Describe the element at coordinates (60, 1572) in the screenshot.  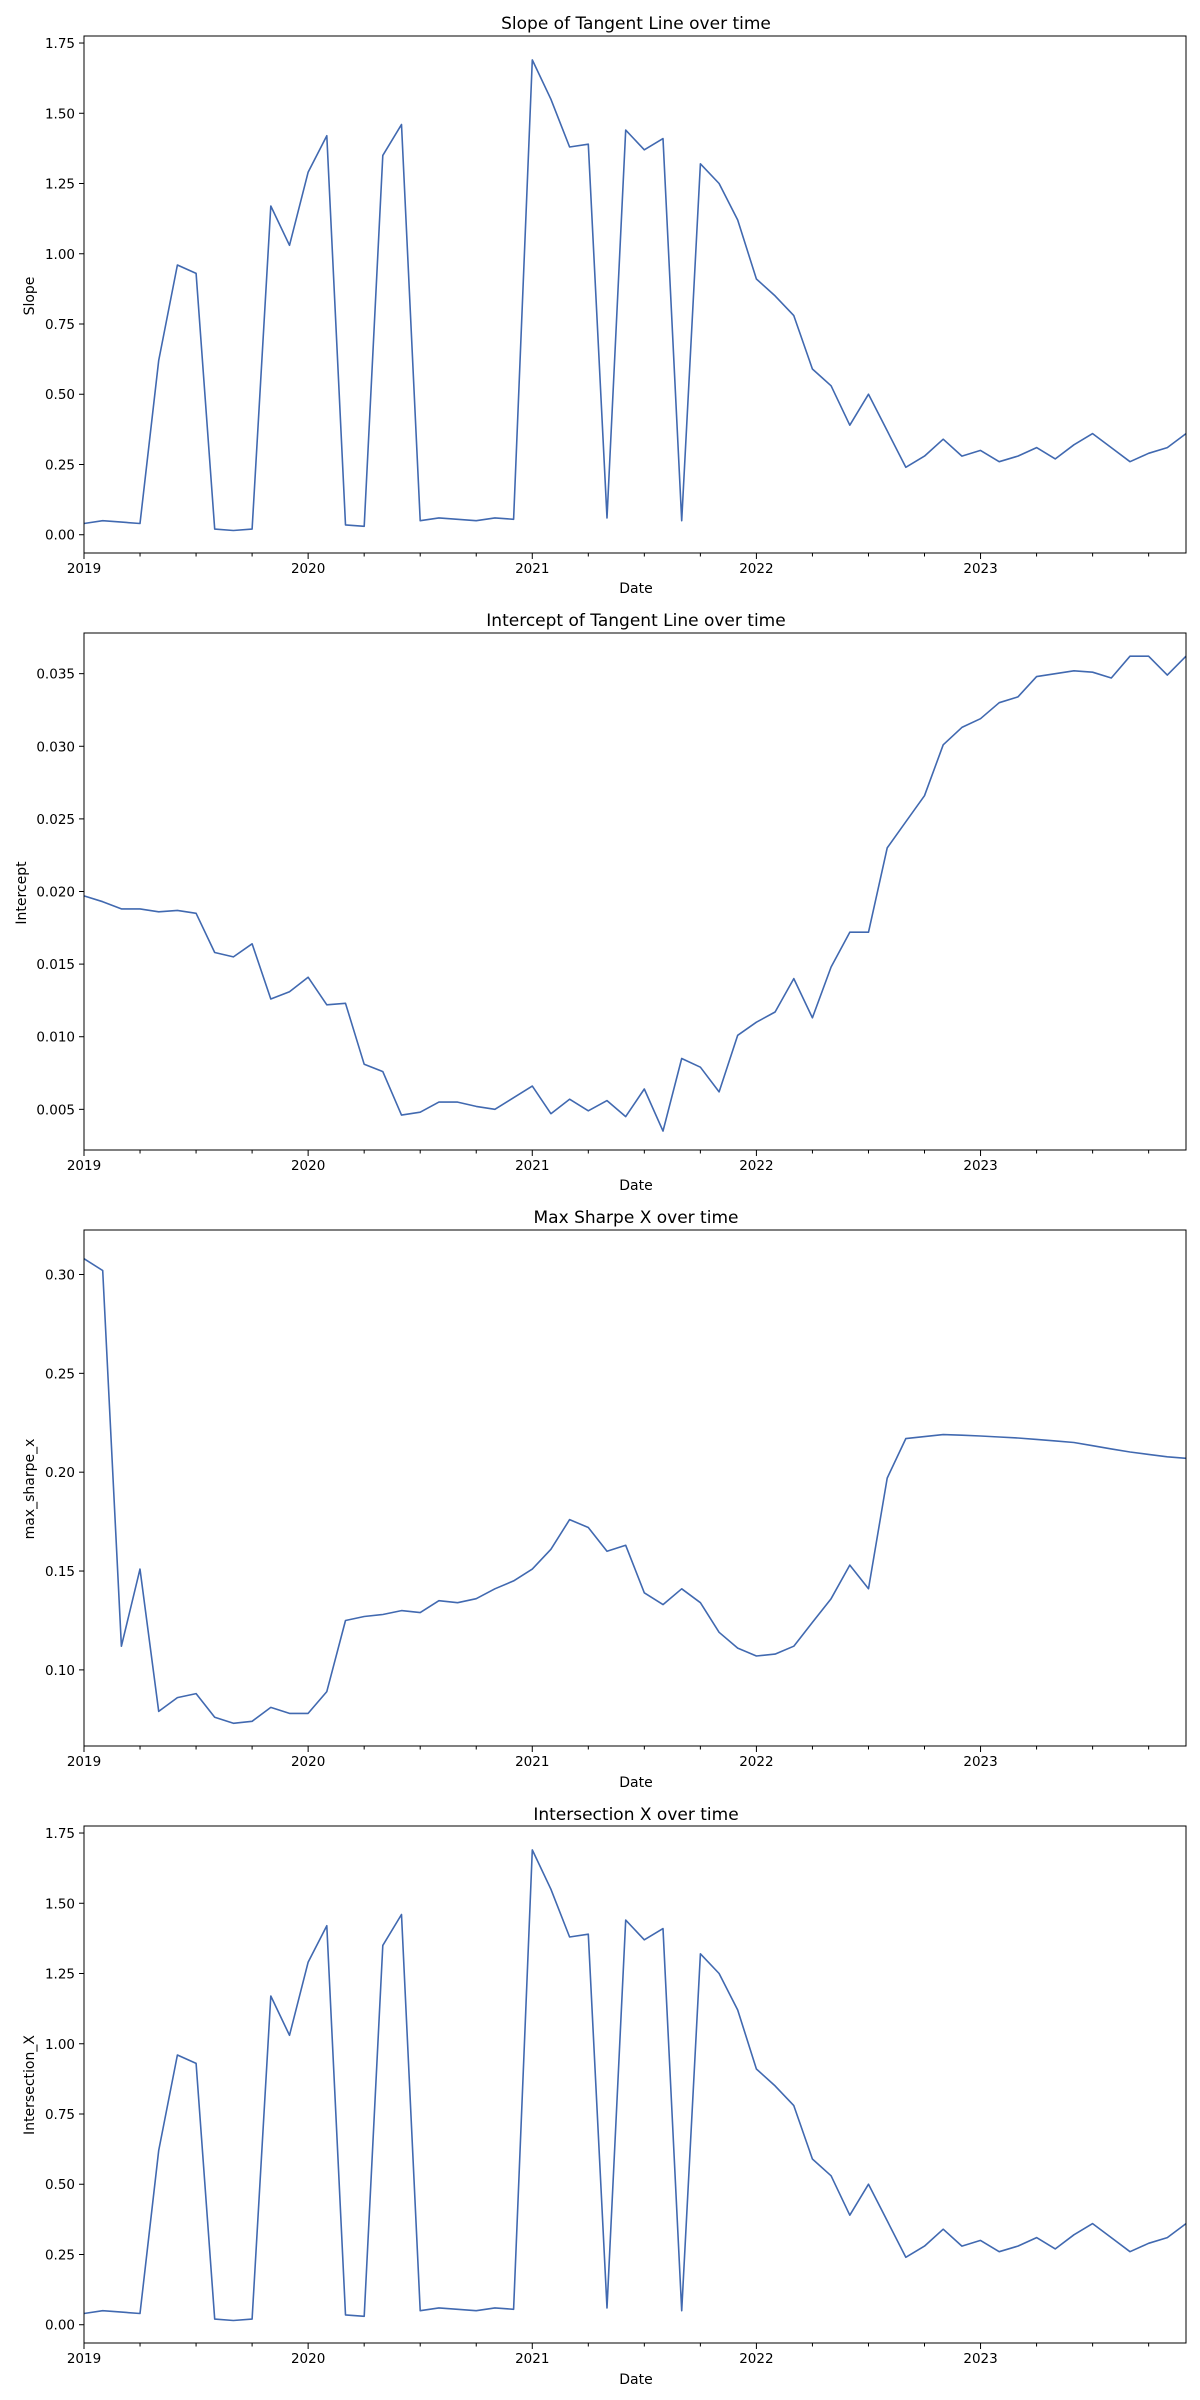
I see `y-tick-label: 0.15` at that location.